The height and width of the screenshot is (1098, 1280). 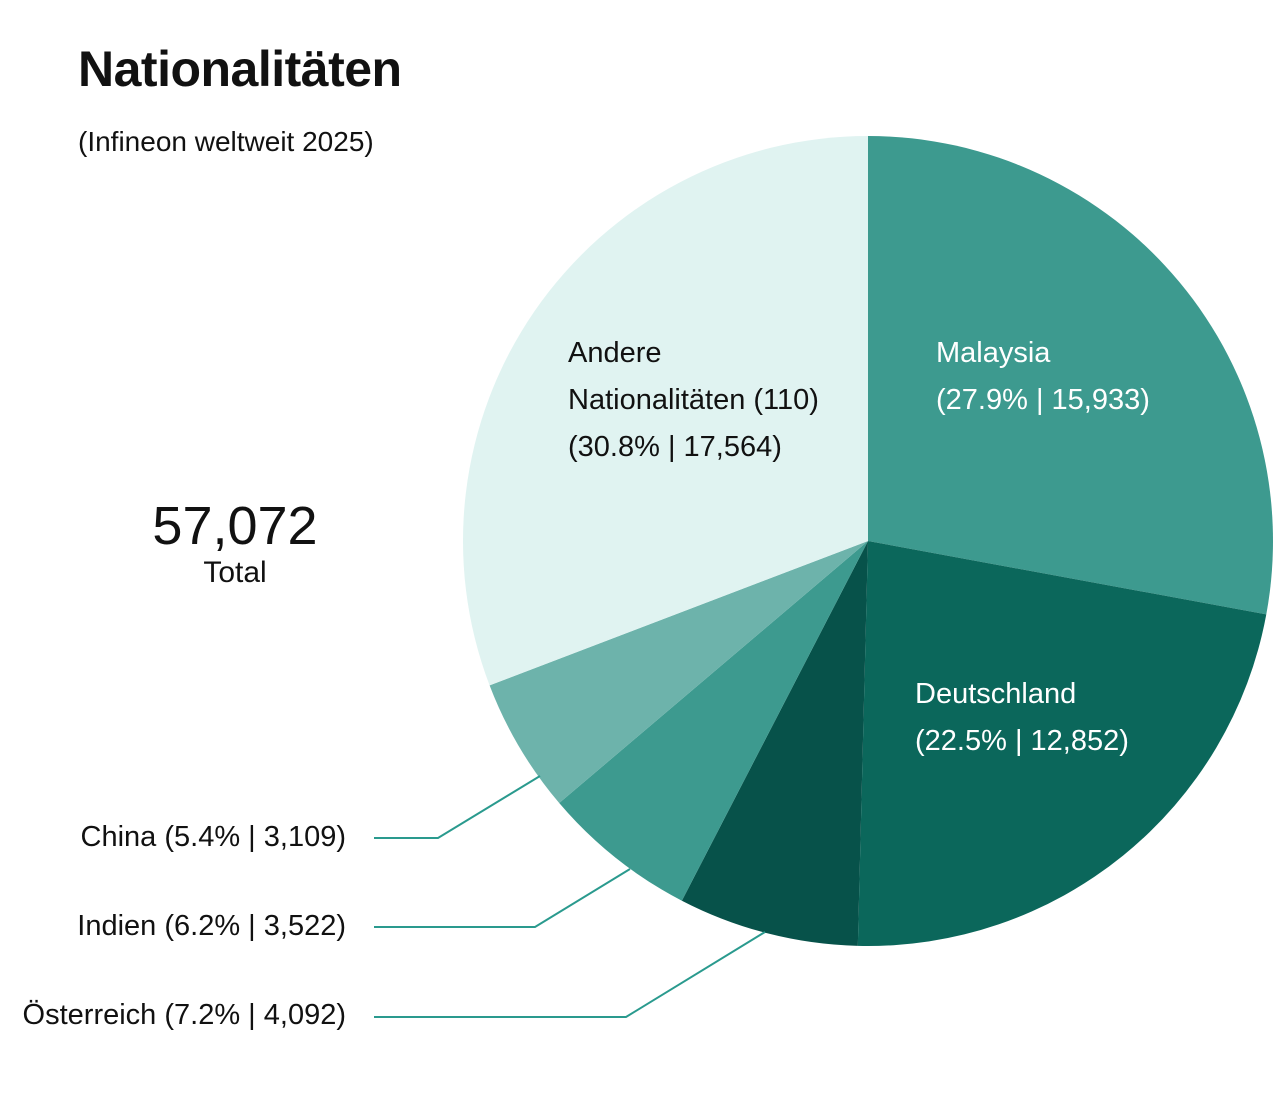 I want to click on label-andere-line1: Andere, so click(x=615, y=353).